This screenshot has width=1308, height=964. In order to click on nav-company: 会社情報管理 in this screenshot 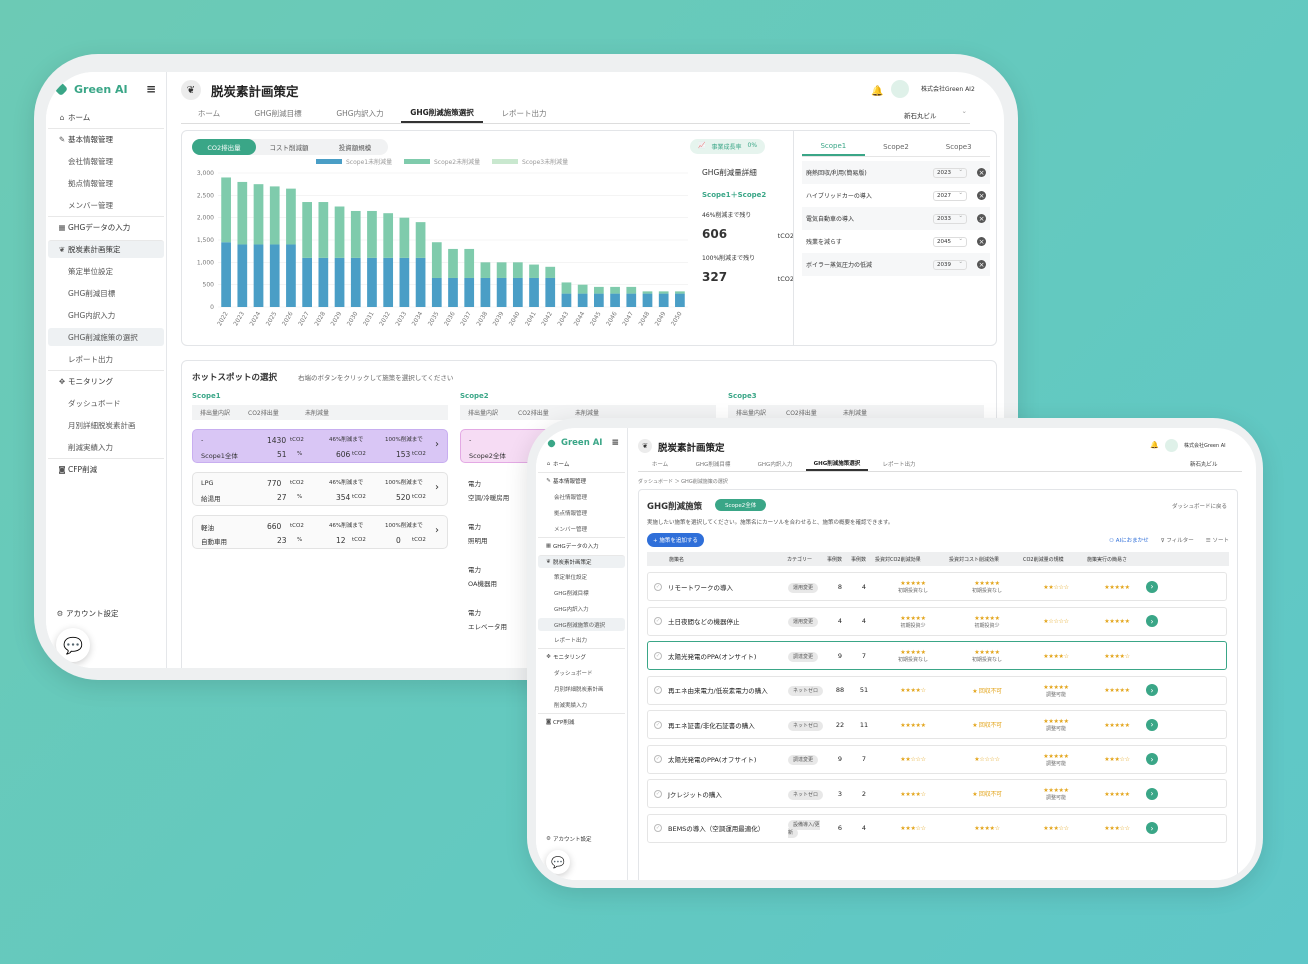, I will do `click(581, 497)`.